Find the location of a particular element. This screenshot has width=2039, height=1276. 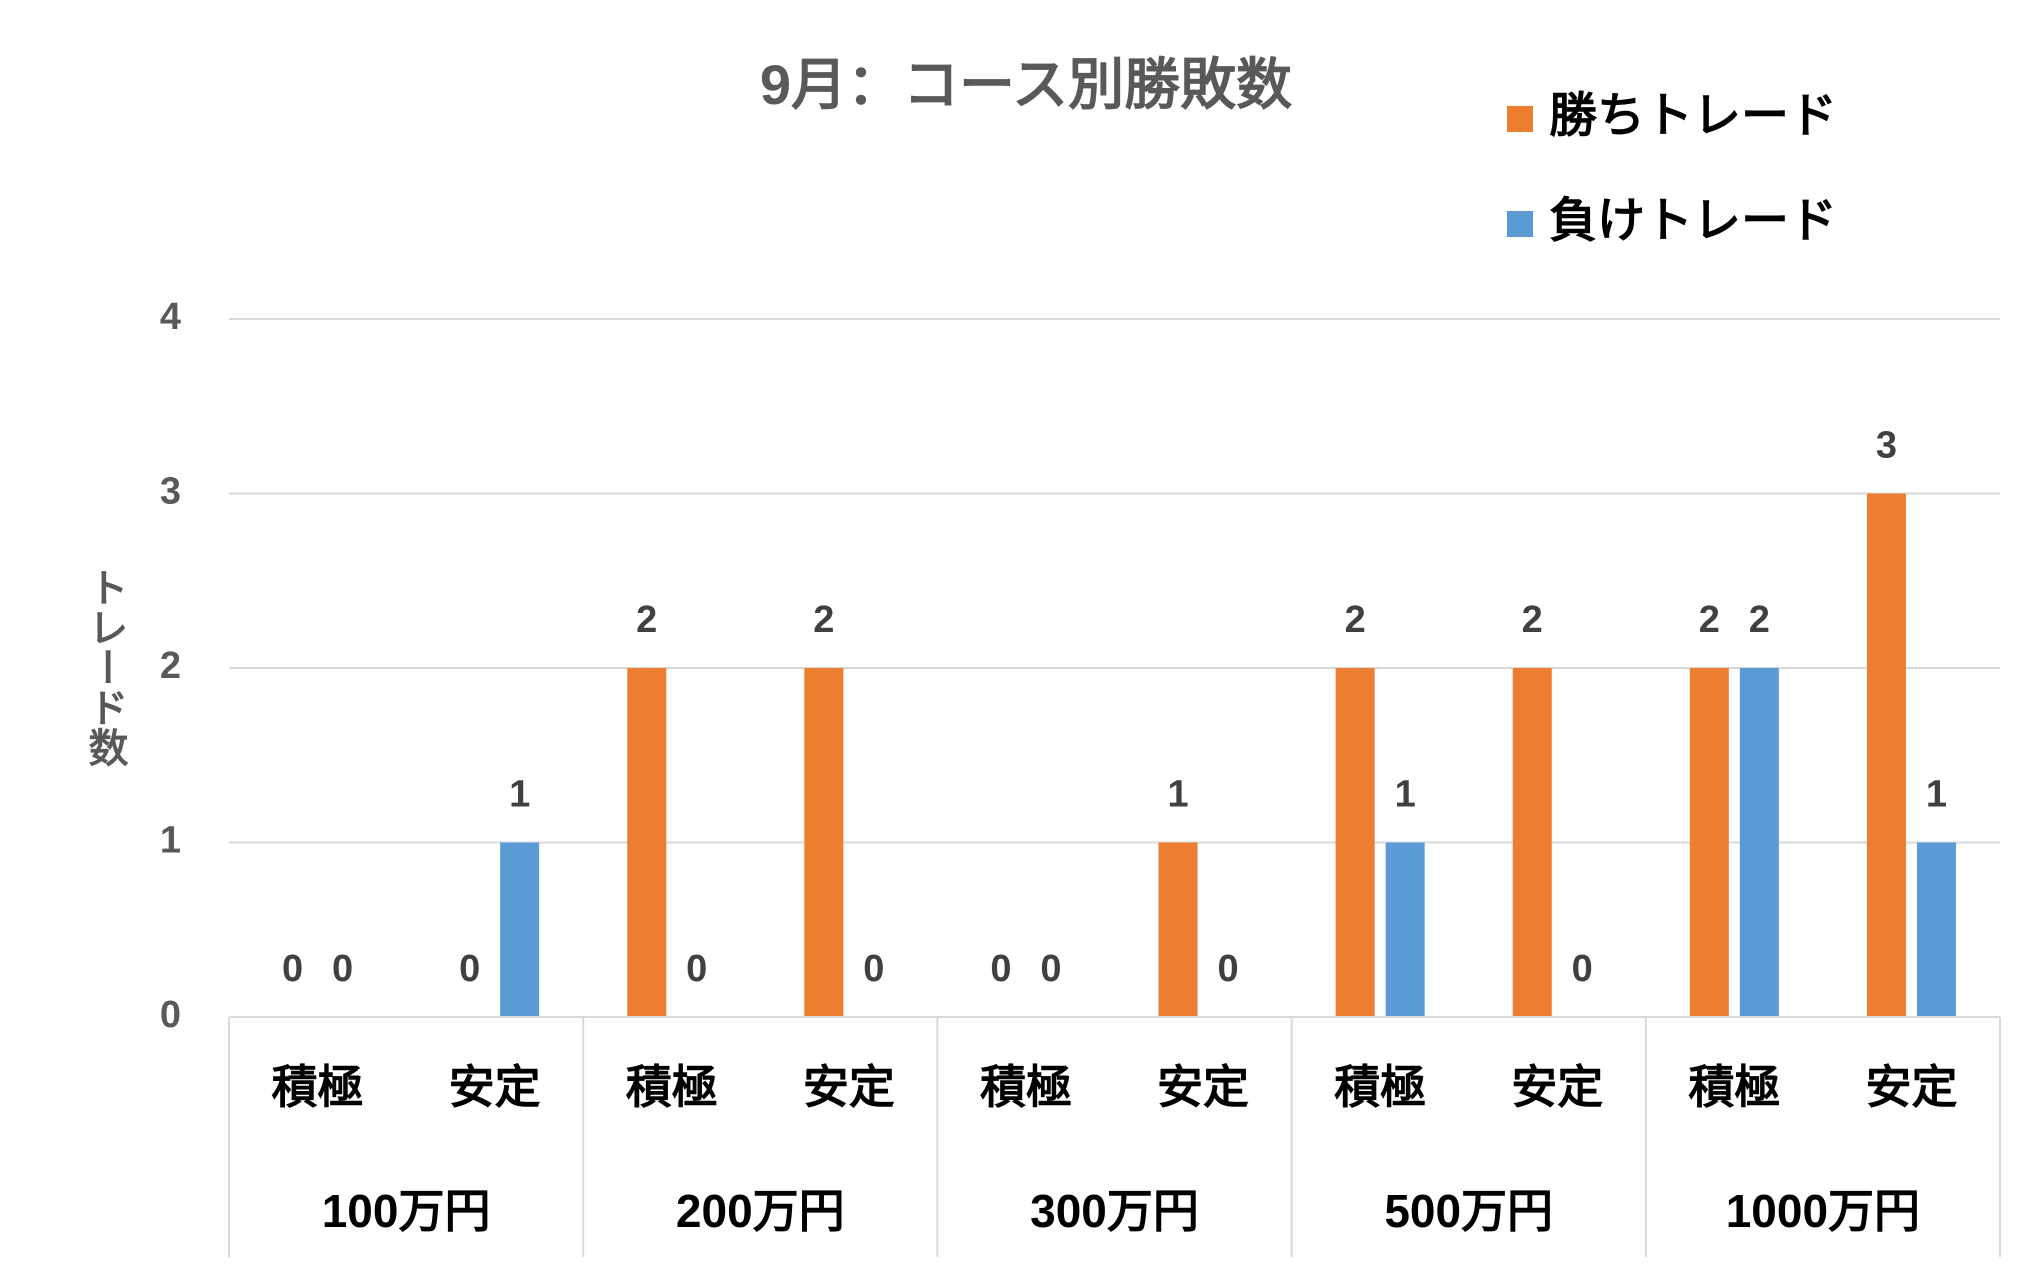

group-label: 100万円 is located at coordinates (406, 1211).